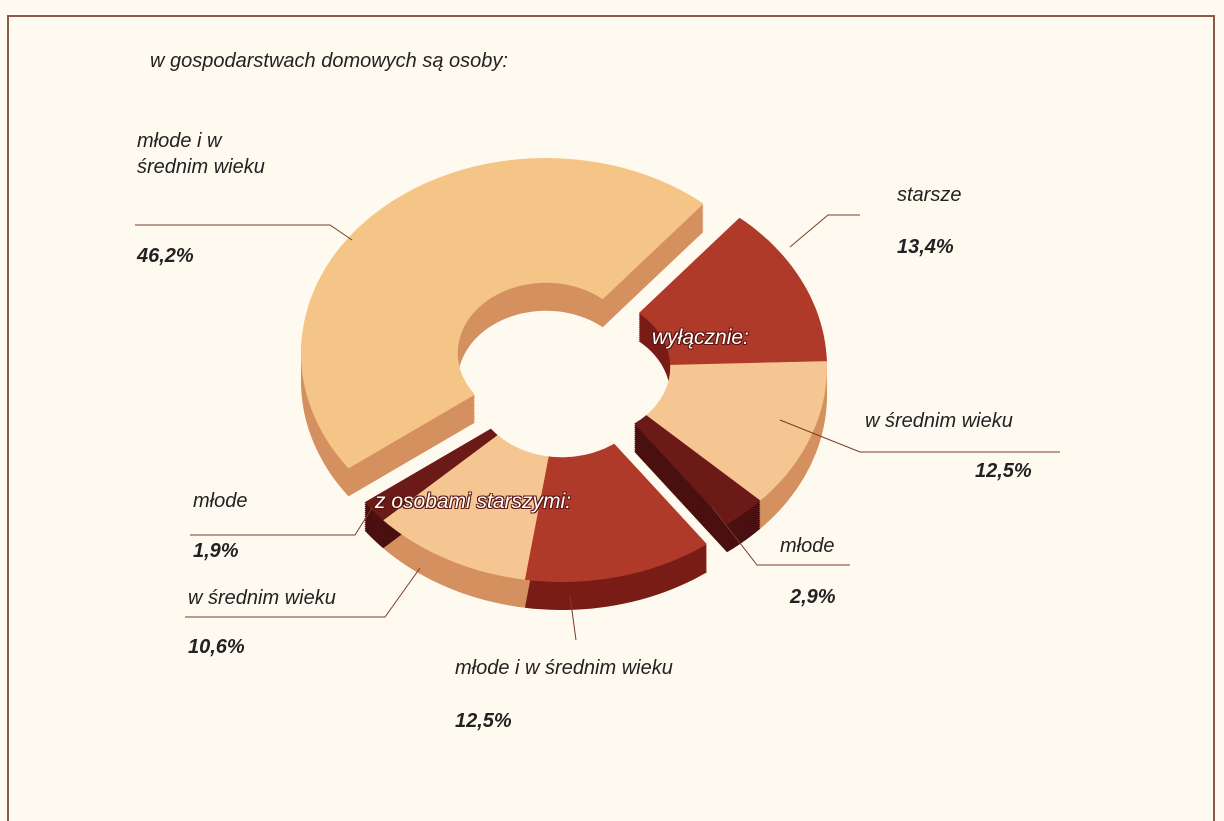 This screenshot has height=821, width=1224. What do you see at coordinates (929, 195) in the screenshot?
I see `slice-label: starsze` at bounding box center [929, 195].